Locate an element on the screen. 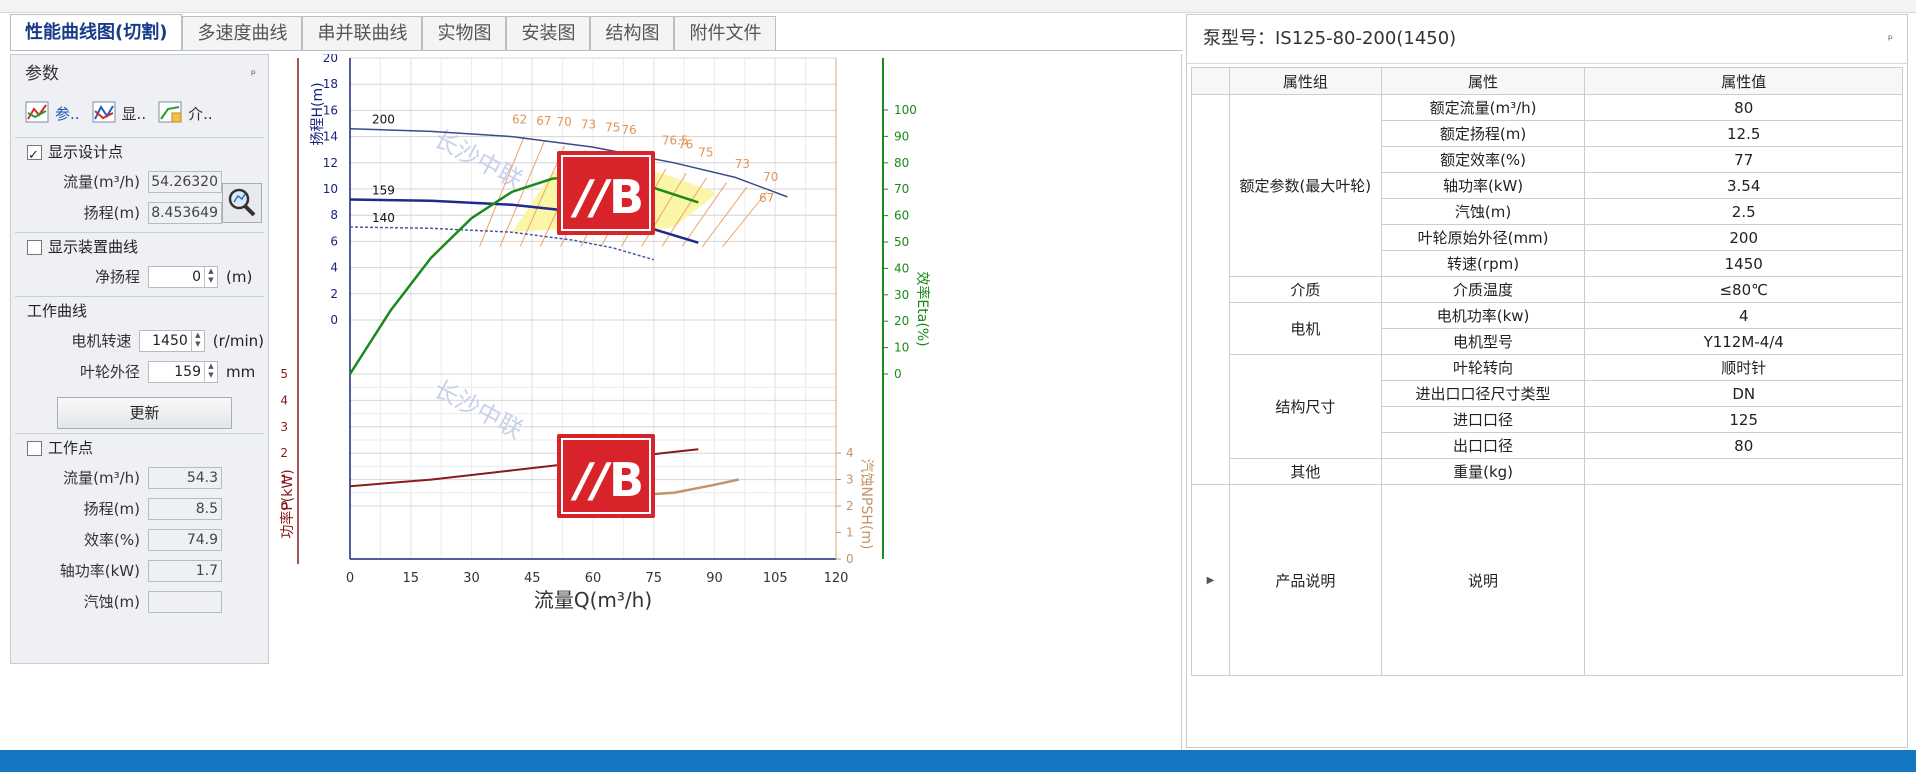 The width and height of the screenshot is (1916, 772). table-row: 额定效率(%) 77 is located at coordinates (1547, 159).